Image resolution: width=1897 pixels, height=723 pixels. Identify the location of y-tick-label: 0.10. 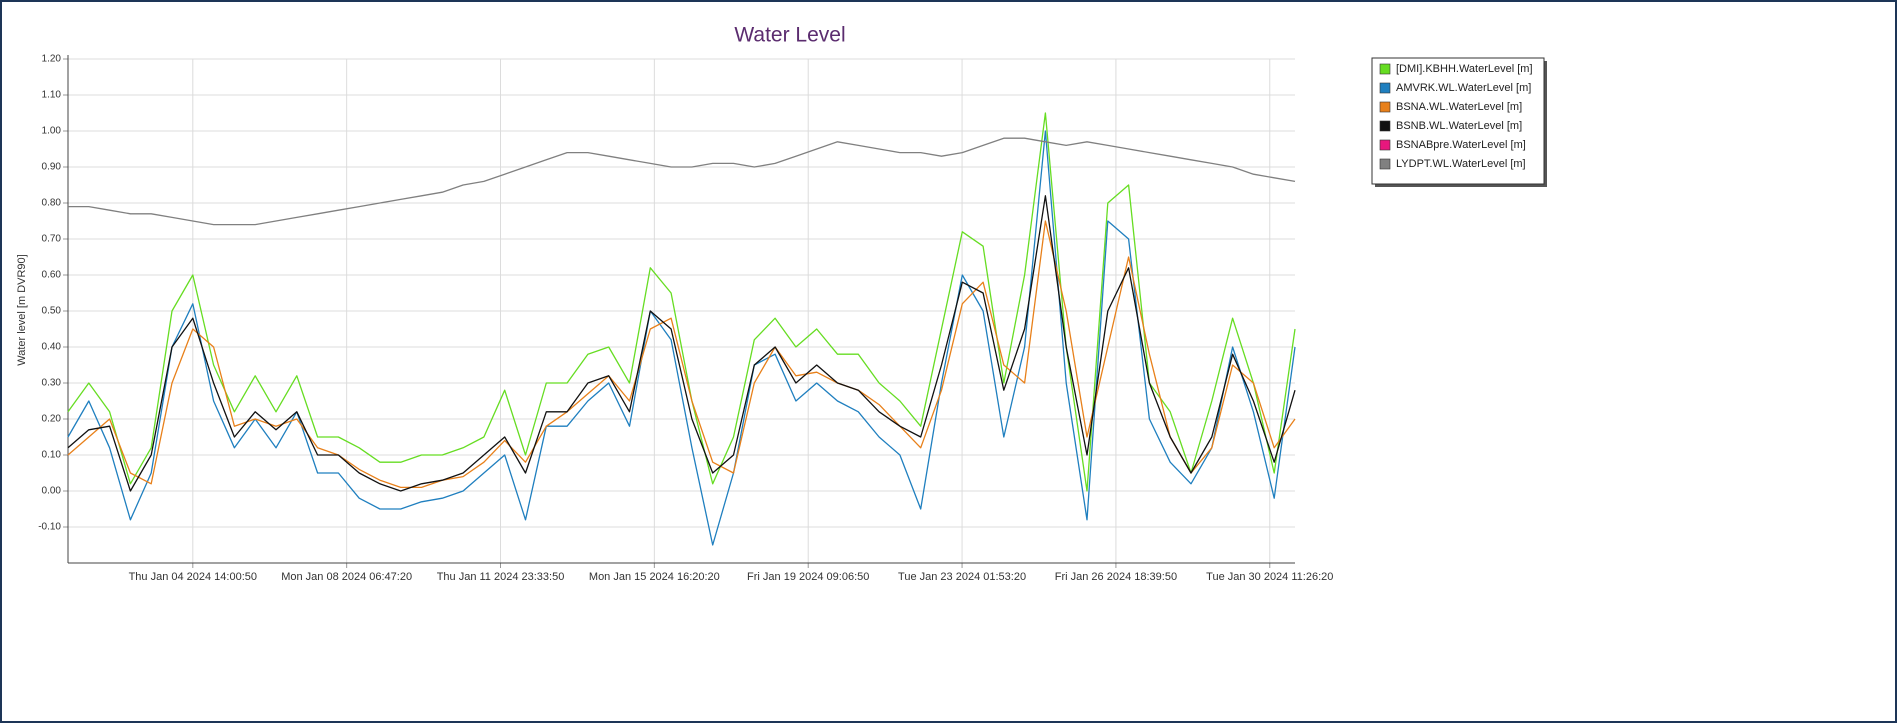
(52, 455).